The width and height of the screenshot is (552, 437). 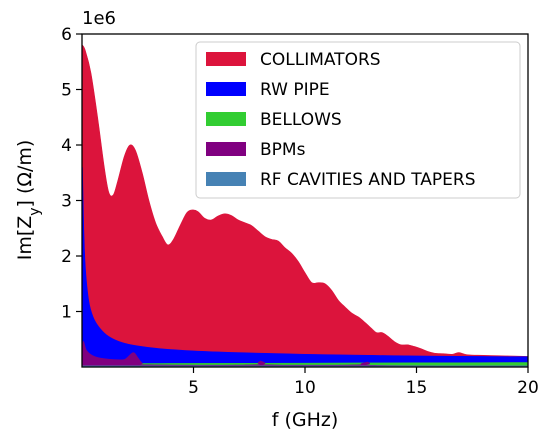 I want to click on legend-swatch-bellows, so click(x=226, y=119).